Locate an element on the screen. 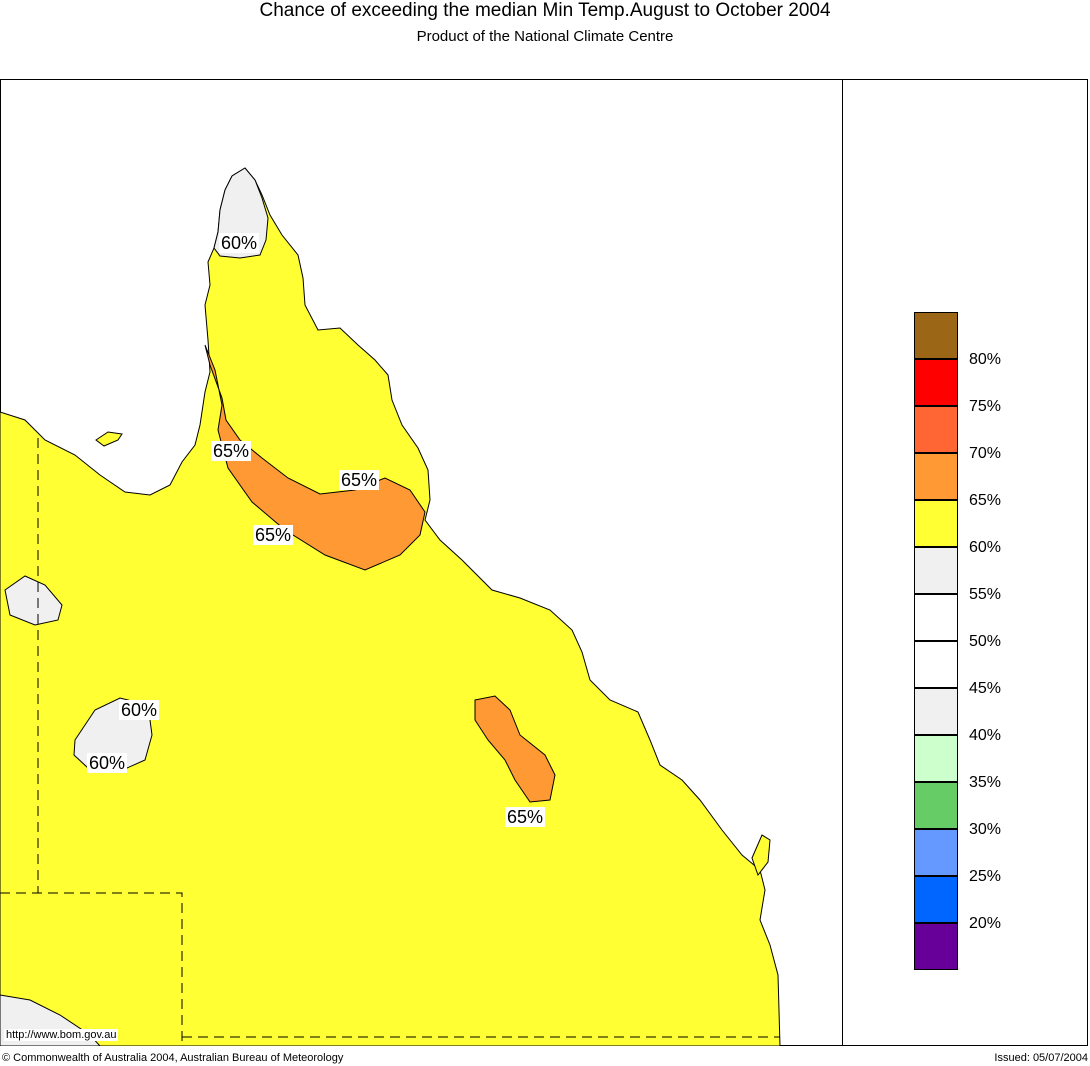 Image resolution: width=1090 pixels, height=1066 pixels. legend-divider is located at coordinates (842, 562).